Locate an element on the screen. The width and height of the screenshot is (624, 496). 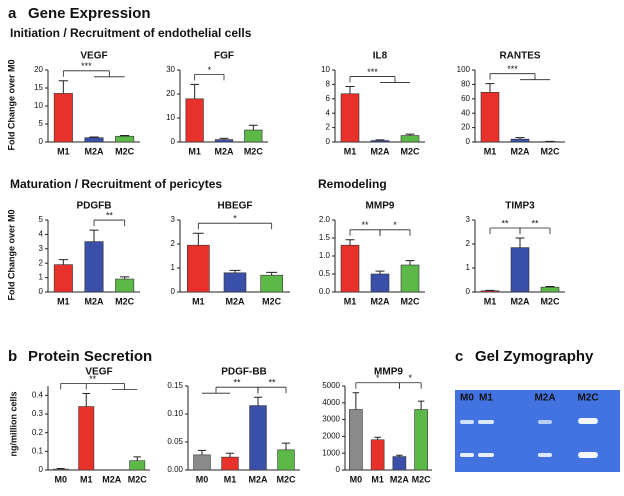
section-title: Remodeling is located at coordinates (352, 184).